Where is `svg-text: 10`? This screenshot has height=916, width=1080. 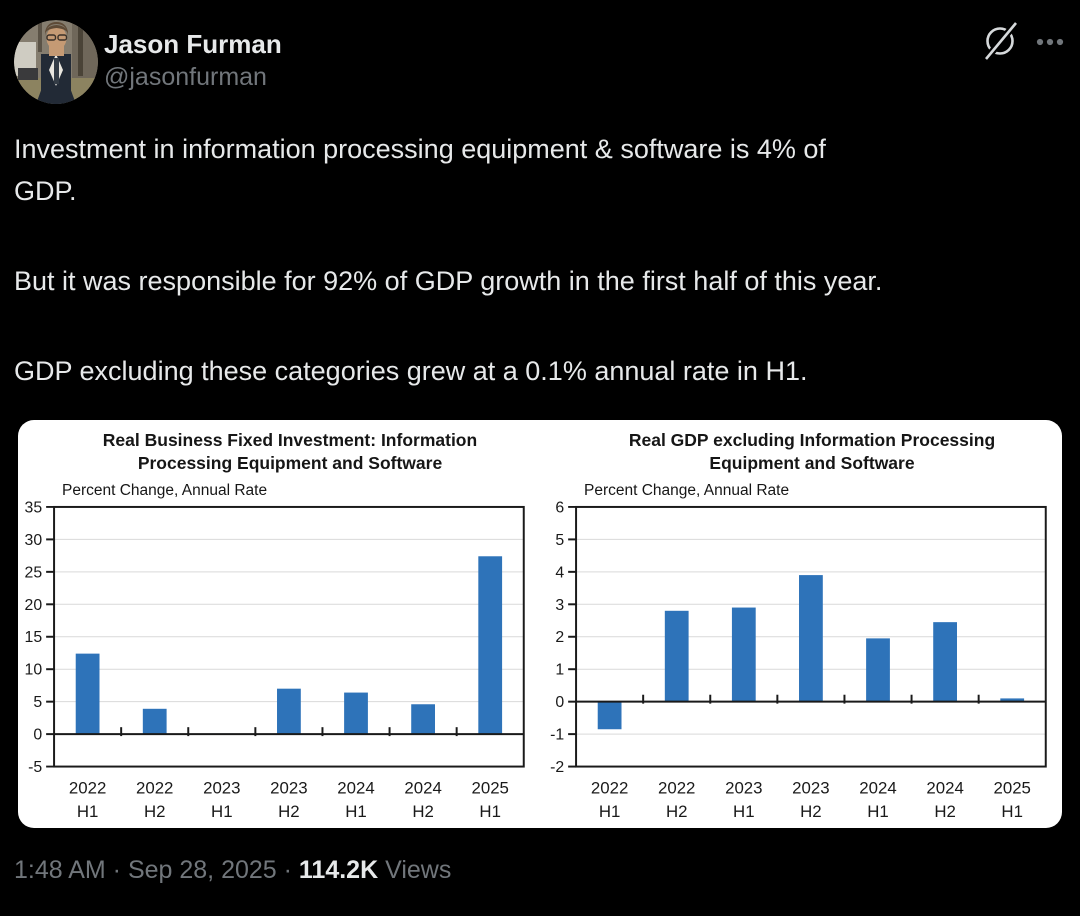 svg-text: 10 is located at coordinates (34, 670).